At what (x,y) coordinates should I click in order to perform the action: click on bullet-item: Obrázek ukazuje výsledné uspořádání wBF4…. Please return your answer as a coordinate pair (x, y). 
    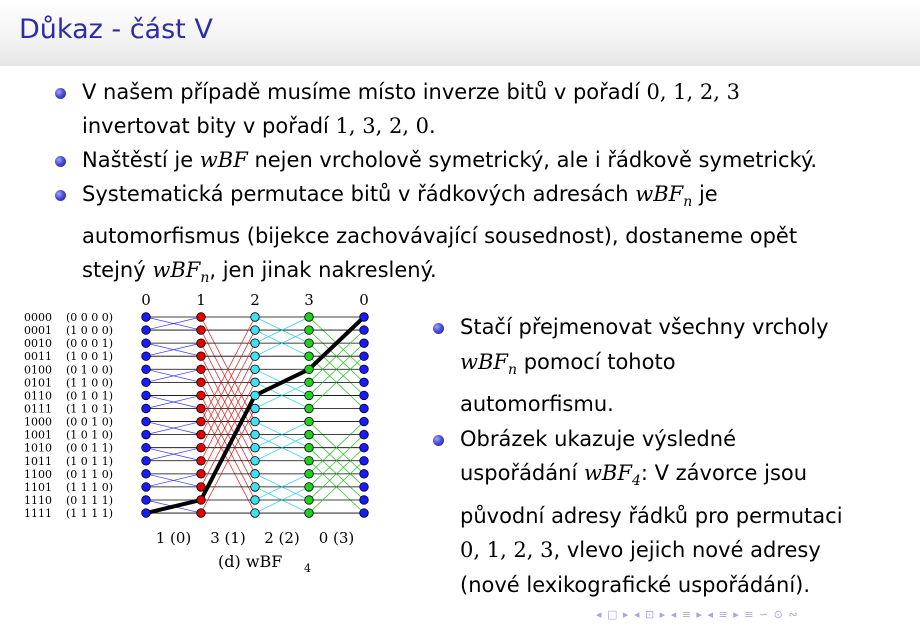
    Looking at the image, I should click on (668, 512).